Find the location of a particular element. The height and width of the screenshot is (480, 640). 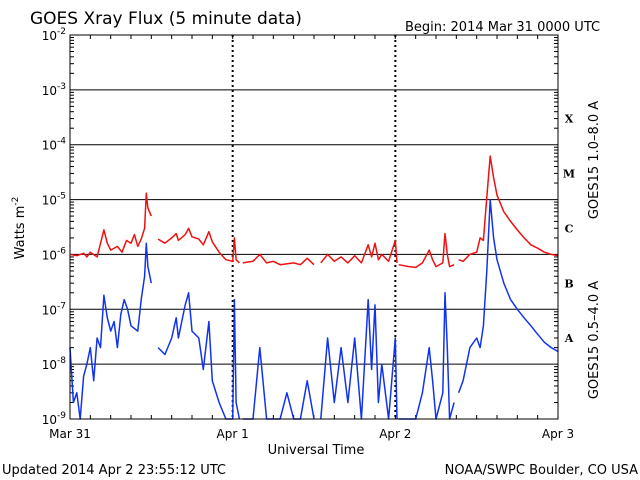

y-tick-exponent: -8 is located at coordinates (61, 361).